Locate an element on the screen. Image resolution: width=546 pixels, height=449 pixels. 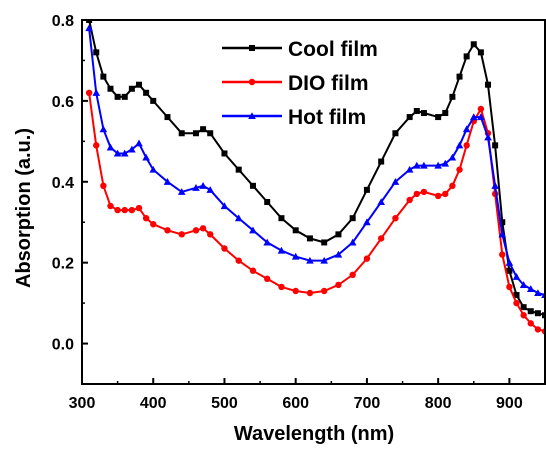
y-axis-title: Absorption (a.u.) is located at coordinates (24, 208).